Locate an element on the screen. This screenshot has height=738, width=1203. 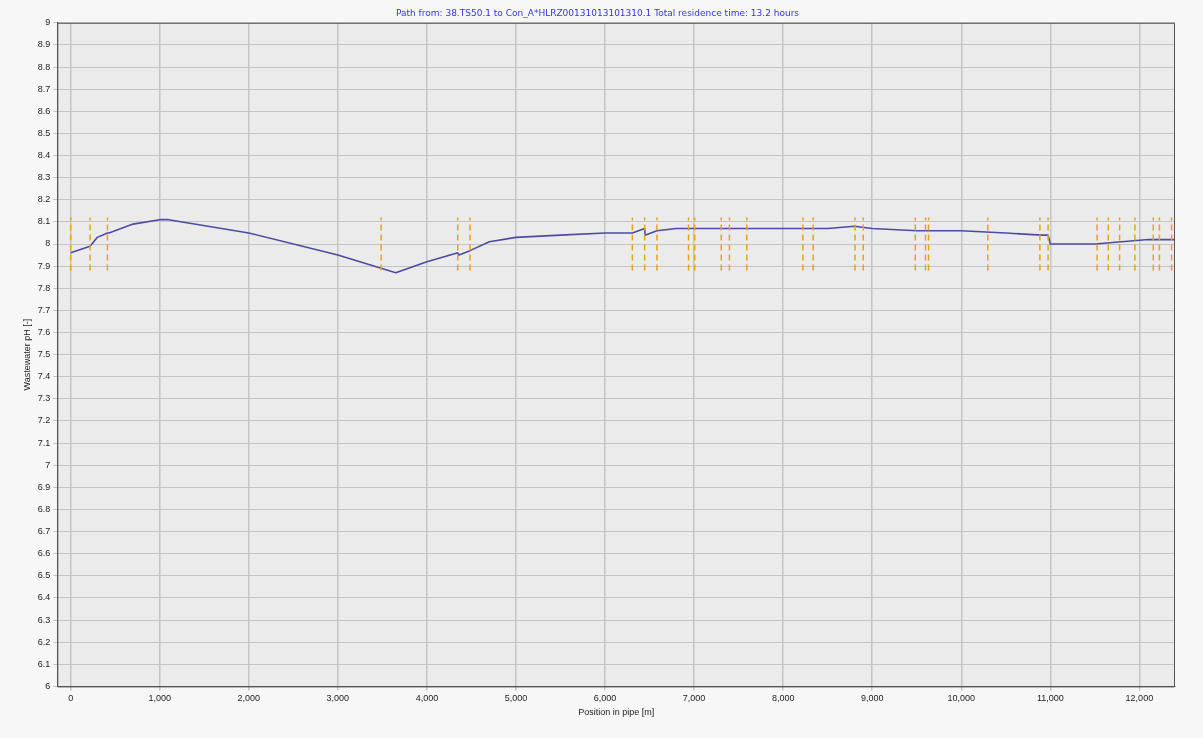
y-tick-label: 8.4 is located at coordinates (44, 155).